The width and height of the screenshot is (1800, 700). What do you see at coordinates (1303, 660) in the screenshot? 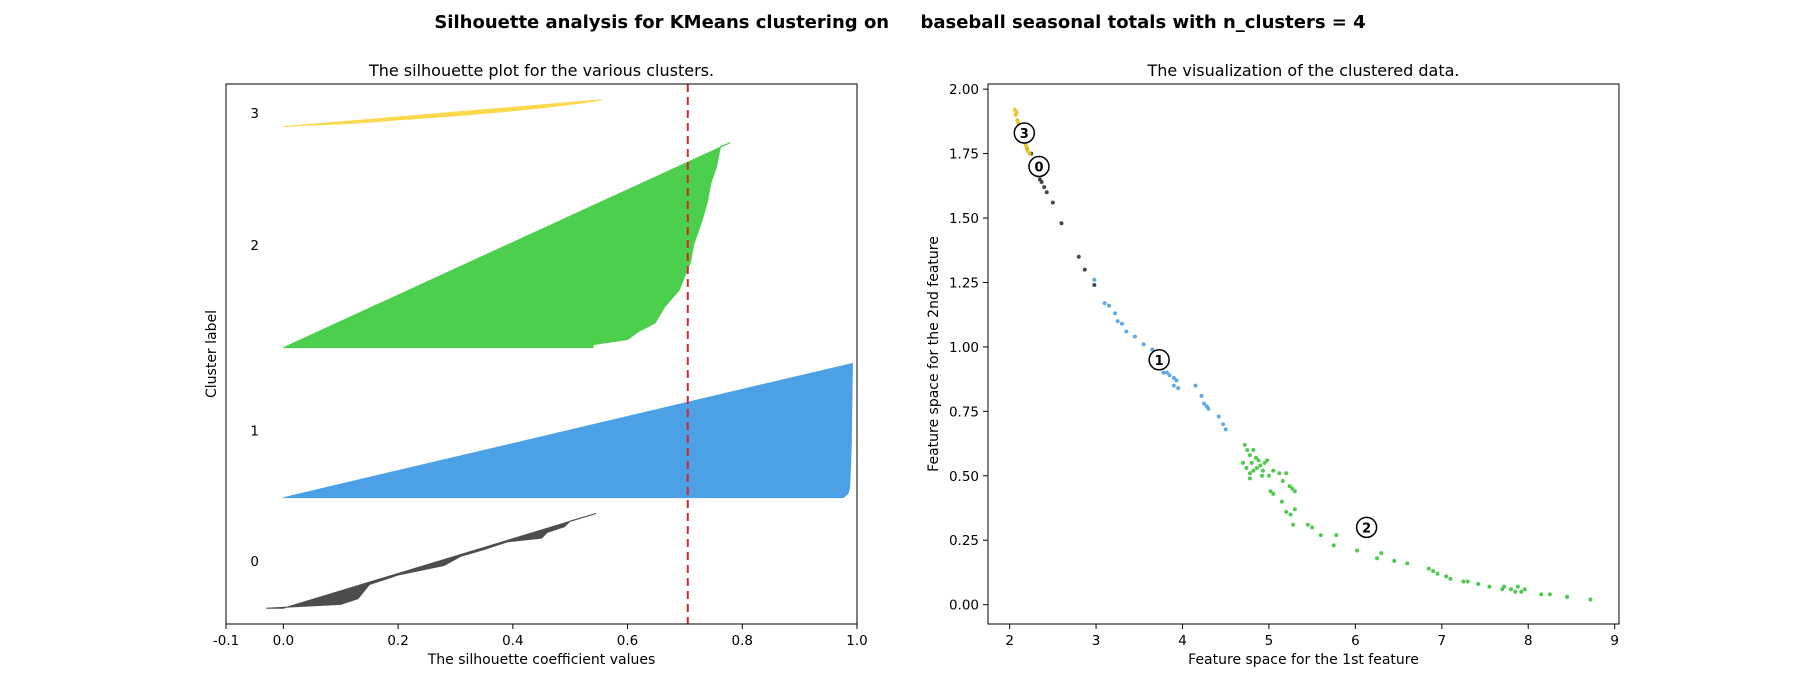
I see `scatter-x-axis-label: Feature space for the 1st feature` at bounding box center [1303, 660].